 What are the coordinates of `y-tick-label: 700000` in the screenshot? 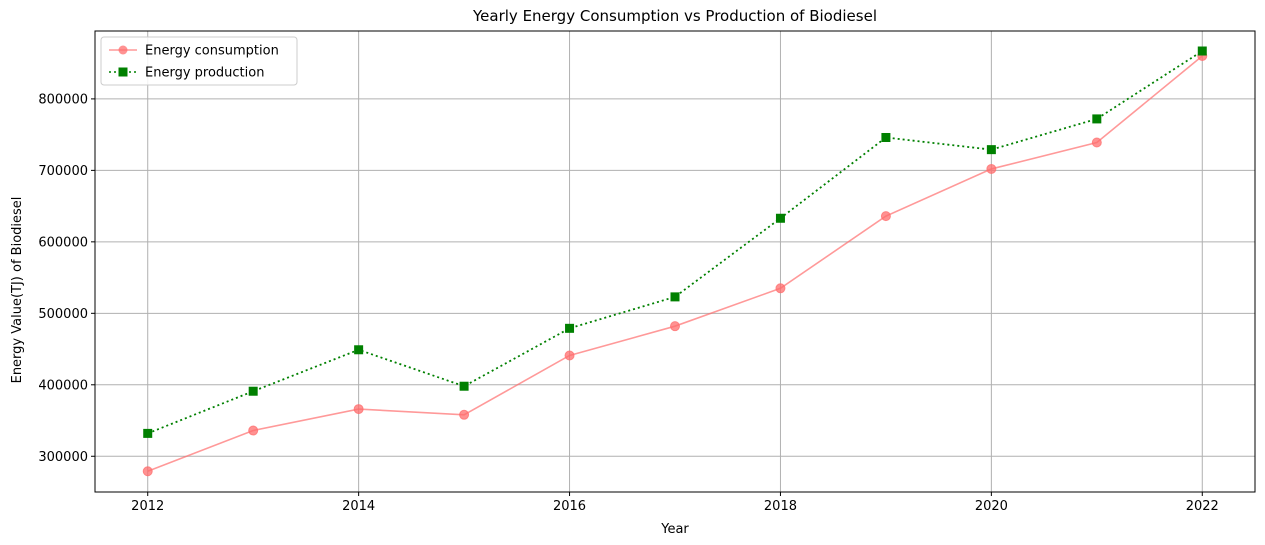 It's located at (63, 171).